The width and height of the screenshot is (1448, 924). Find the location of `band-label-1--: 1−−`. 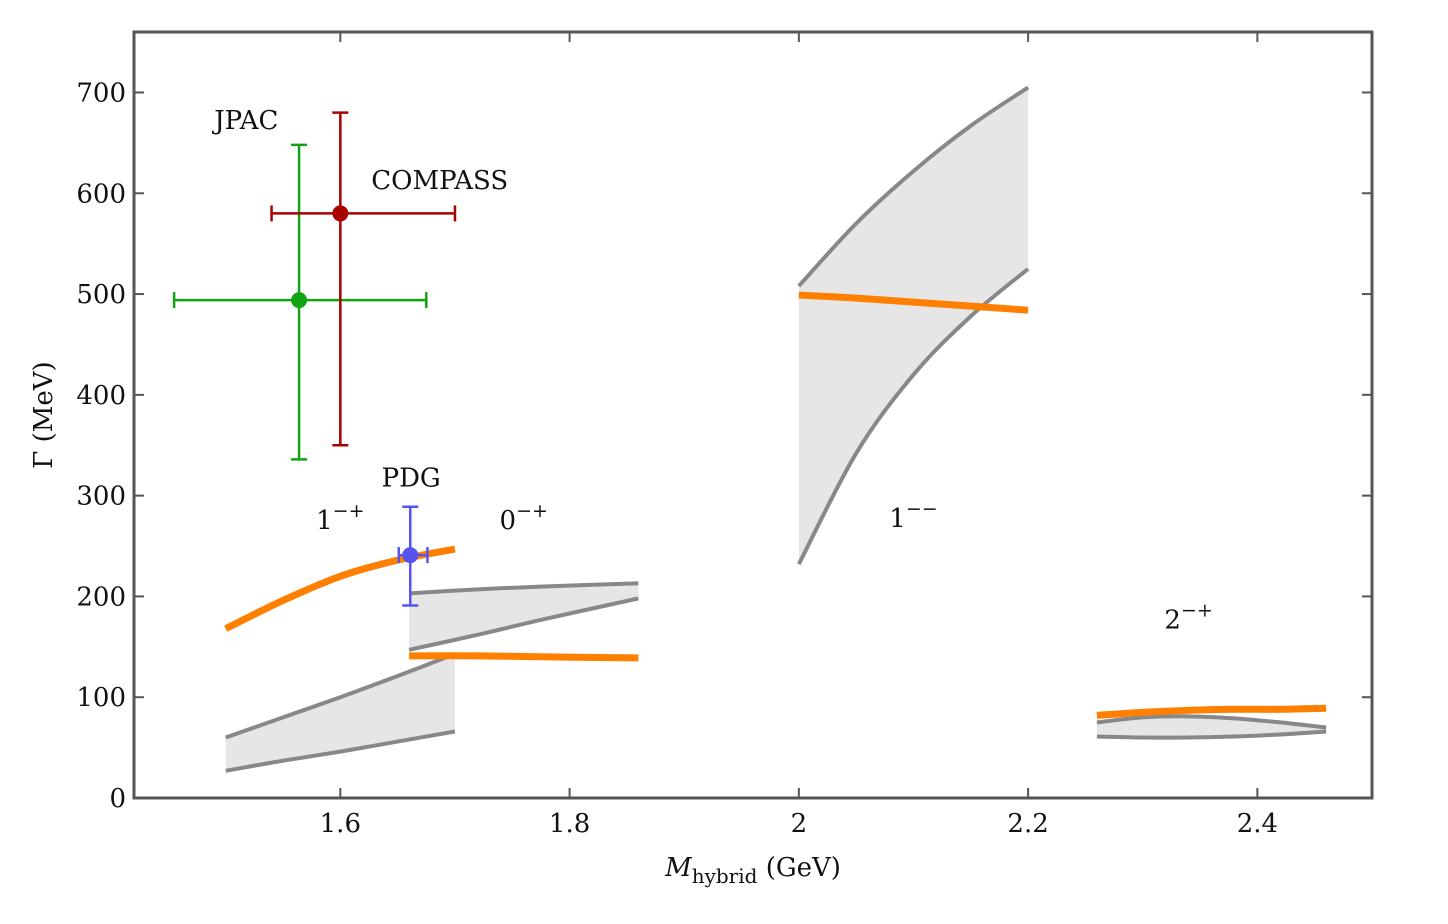

band-label-1--: 1−− is located at coordinates (913, 516).